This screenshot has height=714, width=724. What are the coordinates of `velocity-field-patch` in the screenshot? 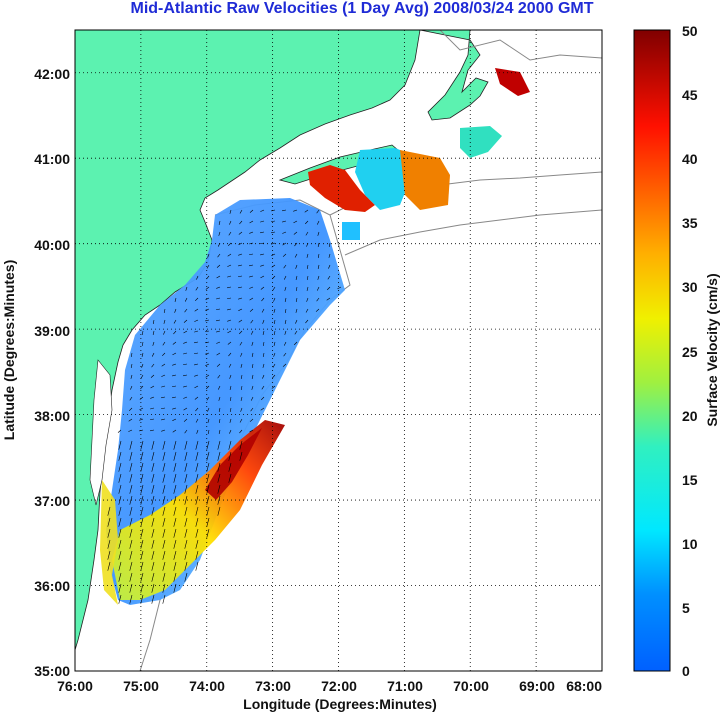 It's located at (351, 231).